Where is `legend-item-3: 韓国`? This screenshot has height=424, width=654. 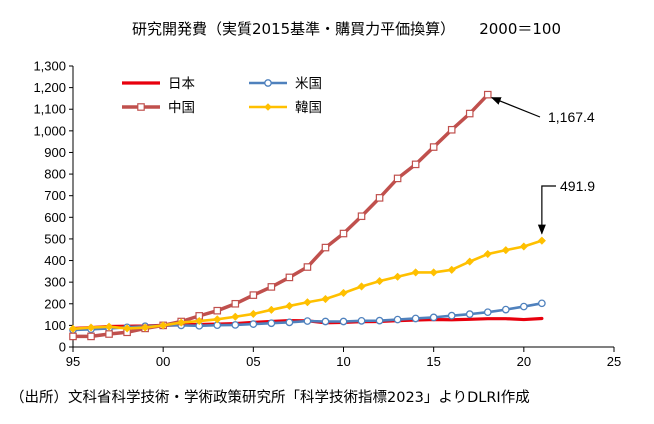 legend-item-3: 韓国 is located at coordinates (285, 108).